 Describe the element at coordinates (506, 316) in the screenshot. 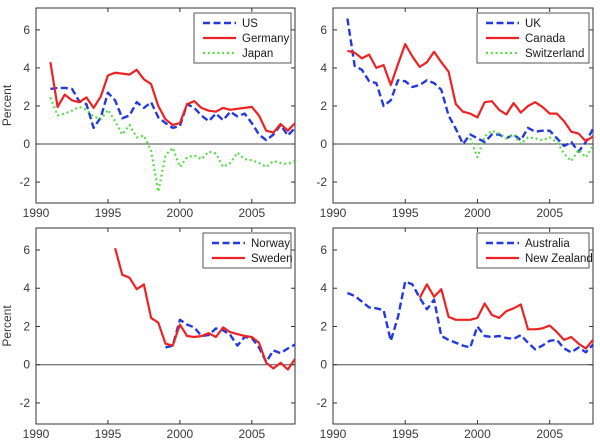

I see `series-new-zealand` at that location.